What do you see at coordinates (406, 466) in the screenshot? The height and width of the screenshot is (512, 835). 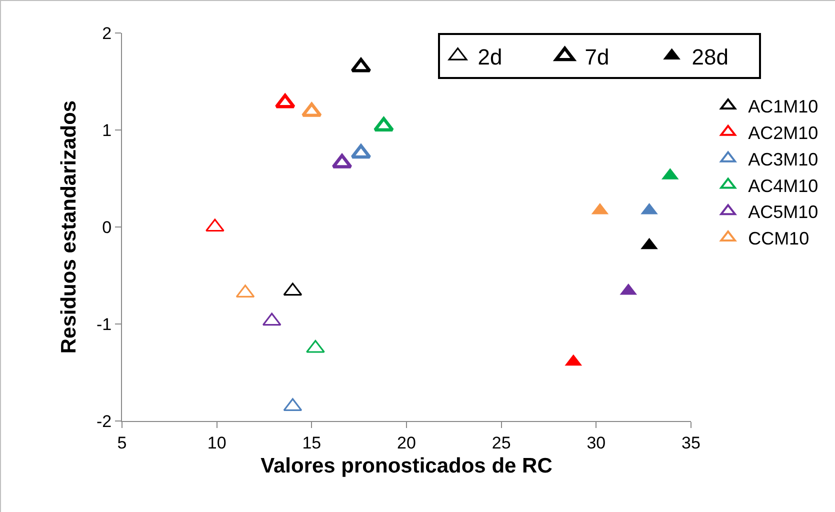 I see `x-axis-title: Valores pronosticados de RC` at bounding box center [406, 466].